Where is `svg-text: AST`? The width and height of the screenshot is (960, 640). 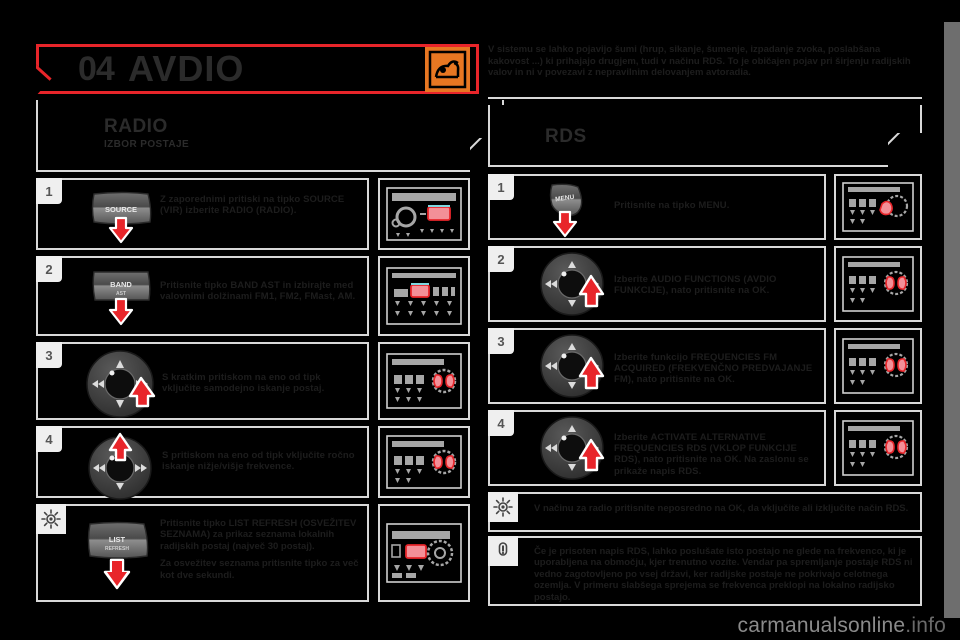 svg-text: AST is located at coordinates (121, 294).